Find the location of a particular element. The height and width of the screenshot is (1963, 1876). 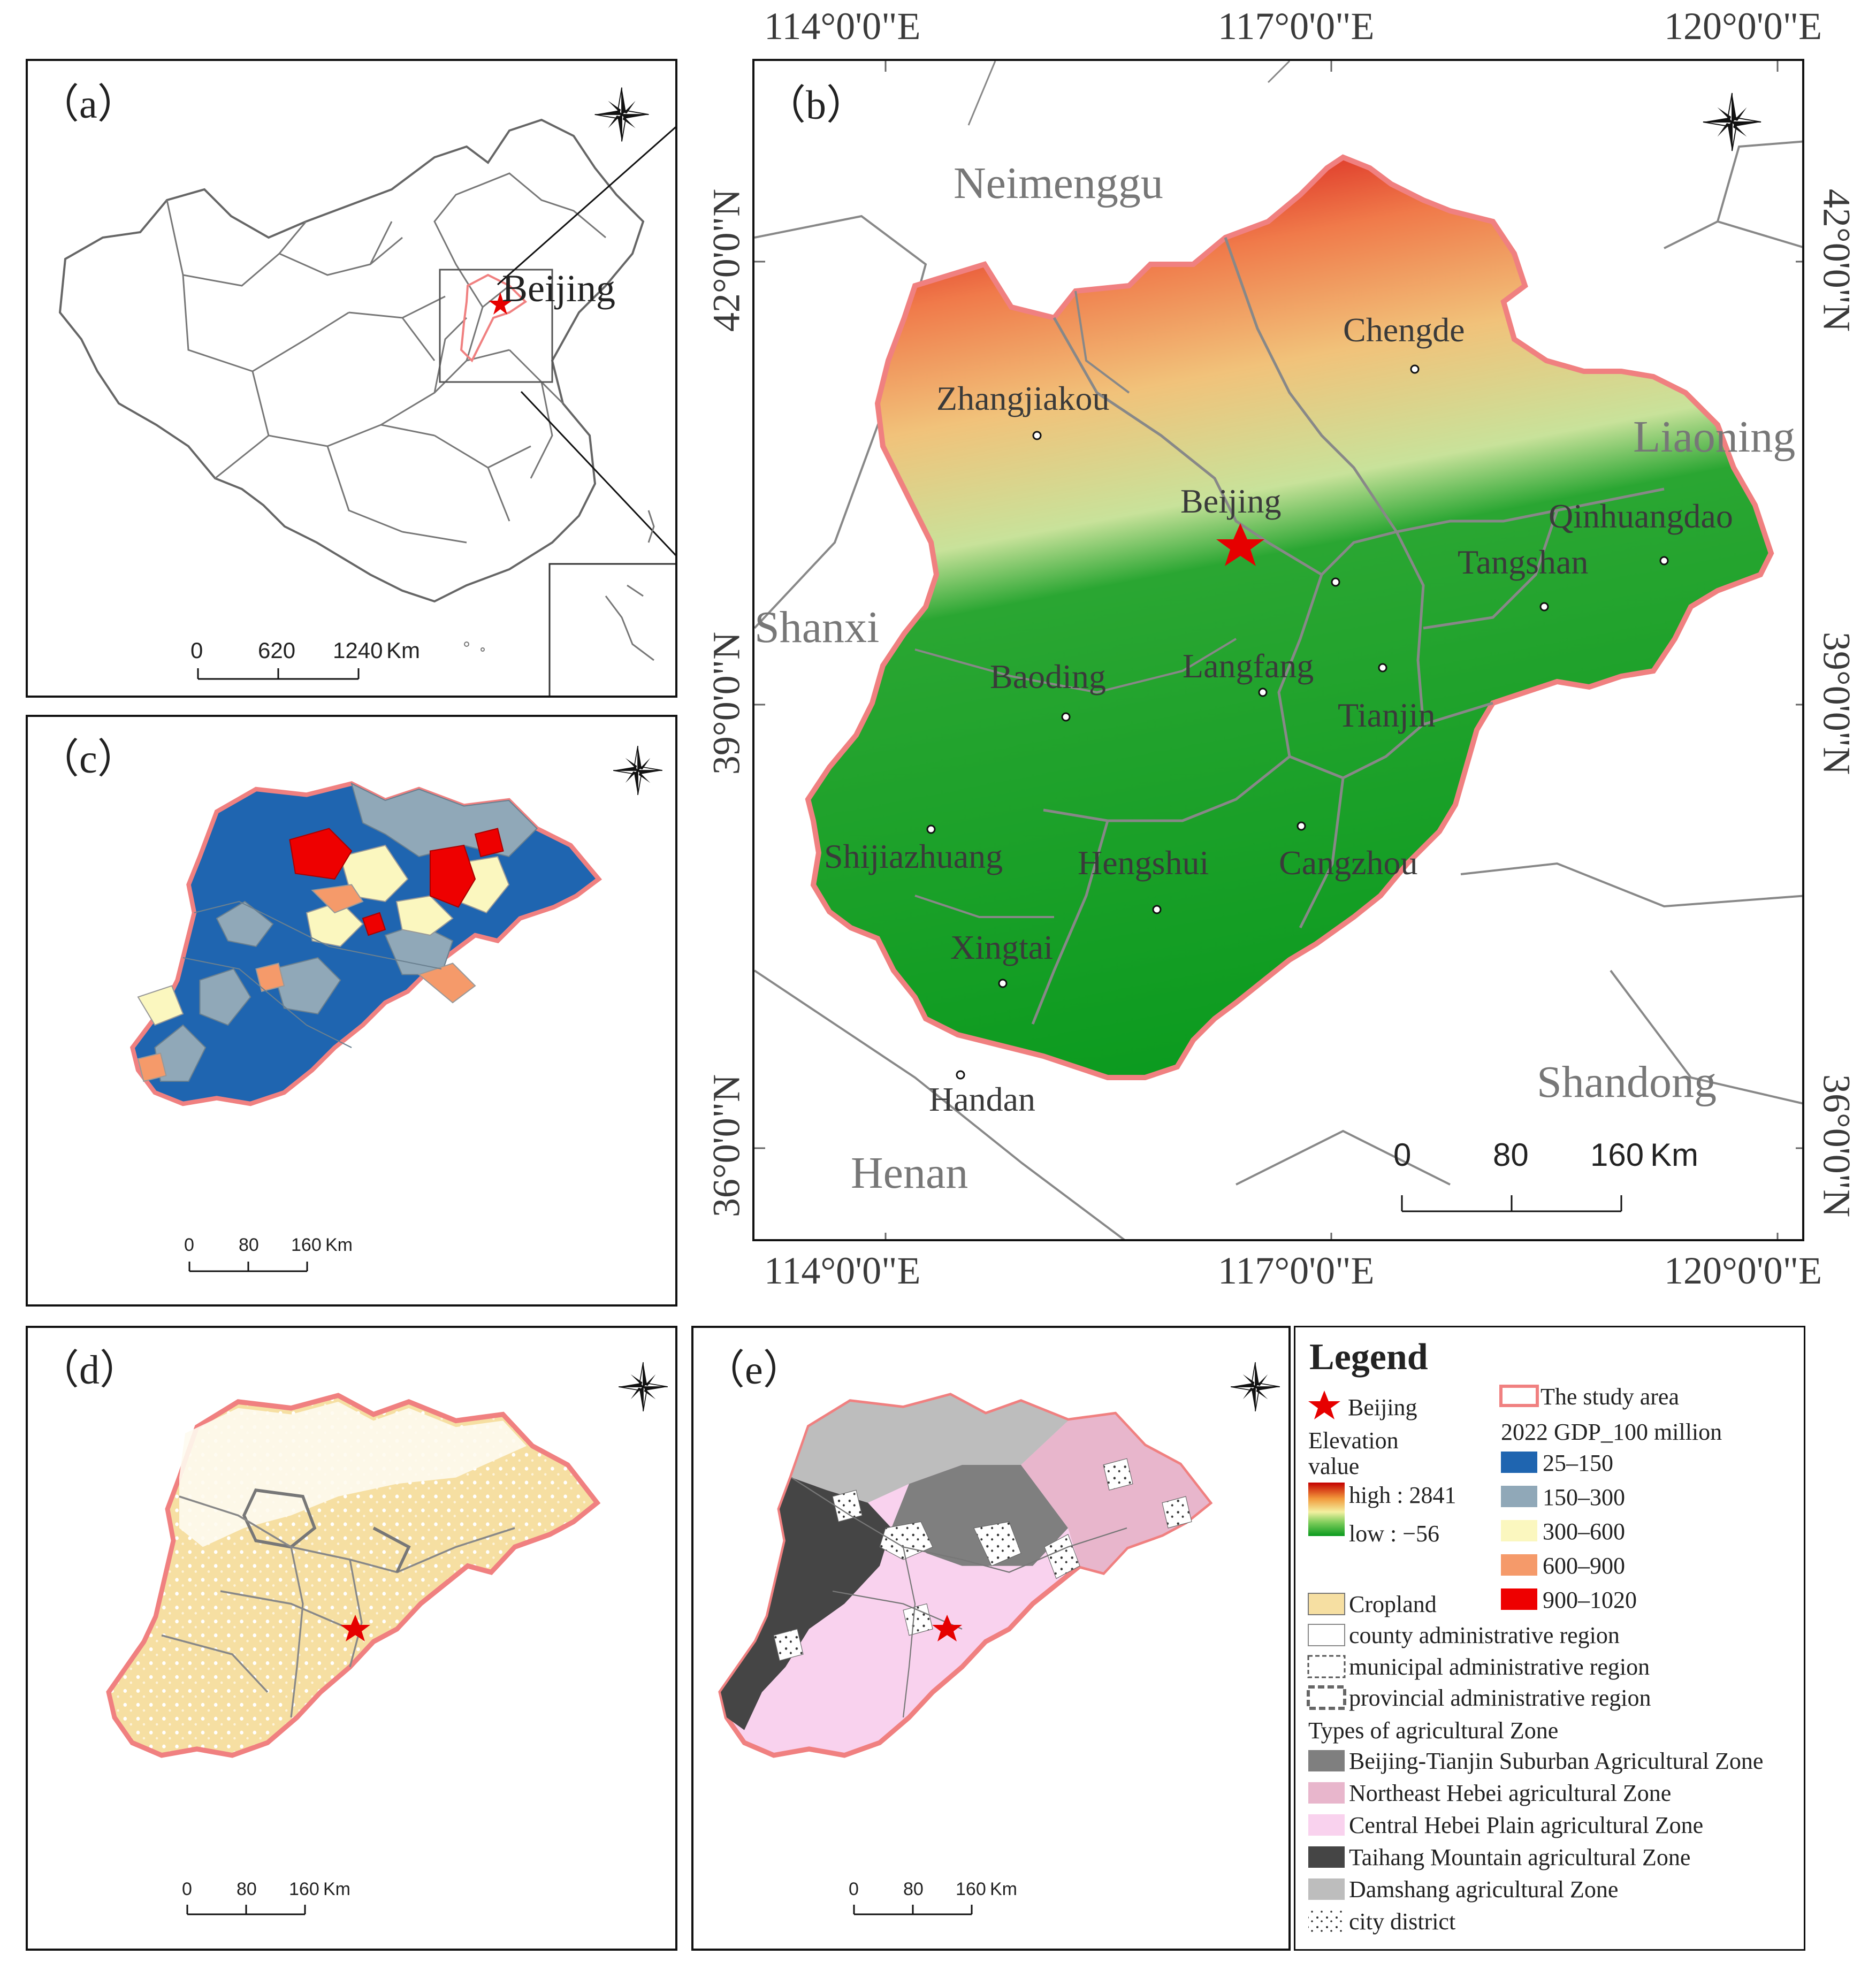

region-neimenggu: Neimenggu is located at coordinates (1058, 183).